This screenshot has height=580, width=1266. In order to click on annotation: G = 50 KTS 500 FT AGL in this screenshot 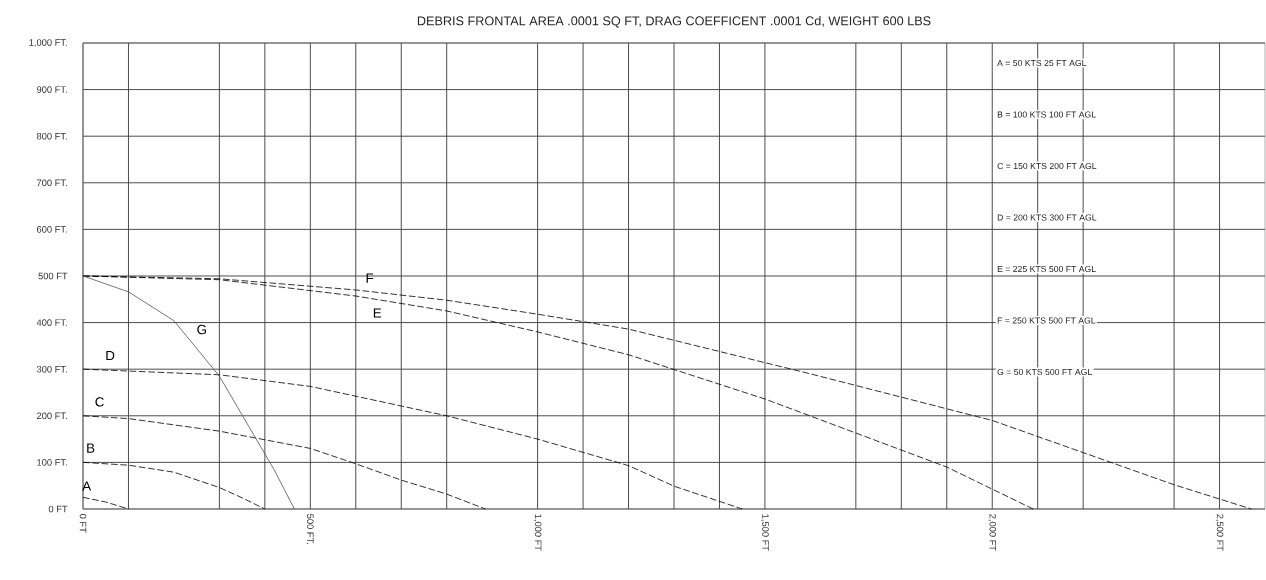, I will do `click(1044, 372)`.